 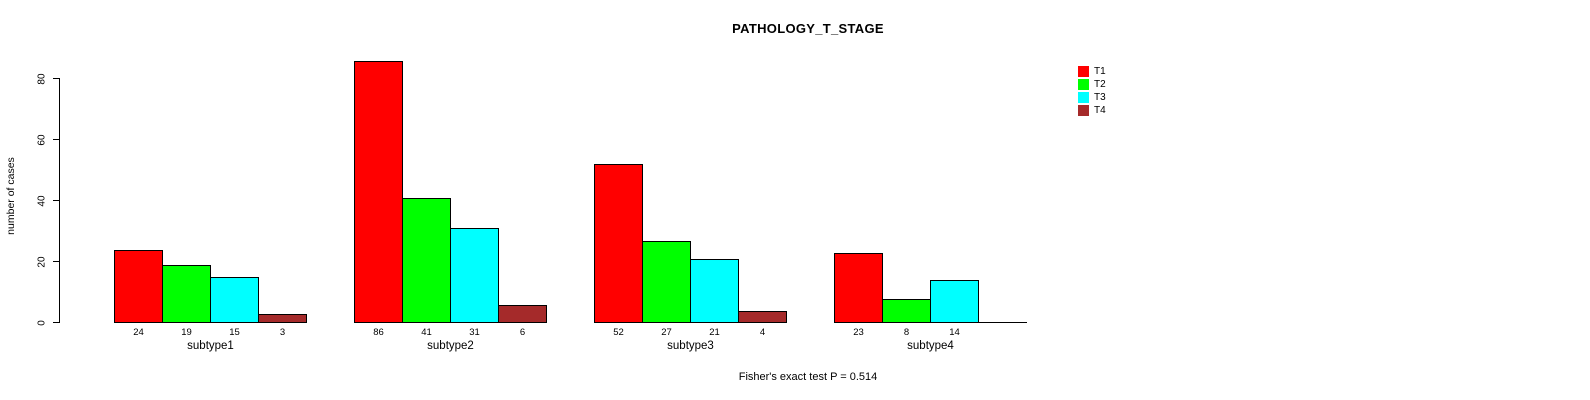 I want to click on y-axis-line, so click(x=59, y=200).